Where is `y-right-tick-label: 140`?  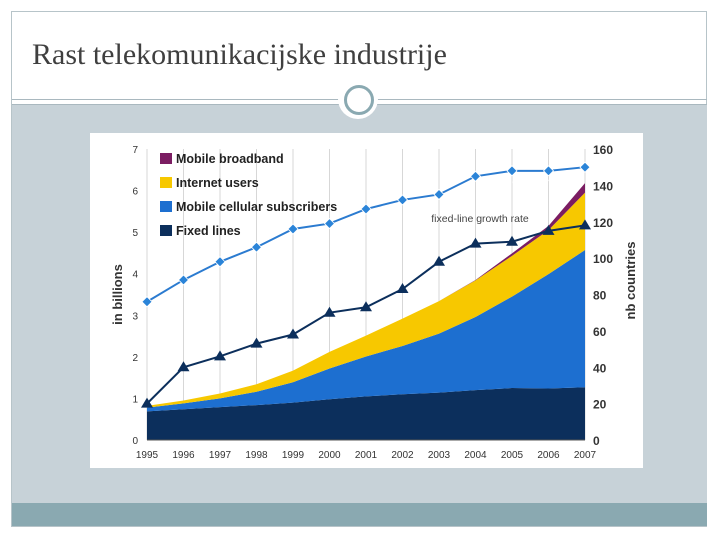 y-right-tick-label: 140 is located at coordinates (603, 186).